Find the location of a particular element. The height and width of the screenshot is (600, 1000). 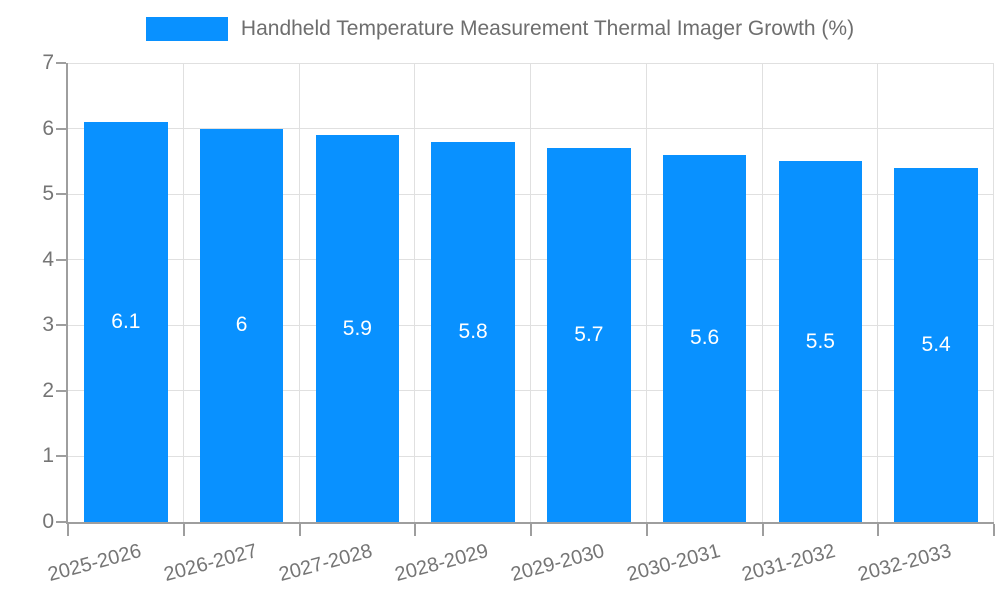

y-axis-tick-label: 3 is located at coordinates (48, 325).